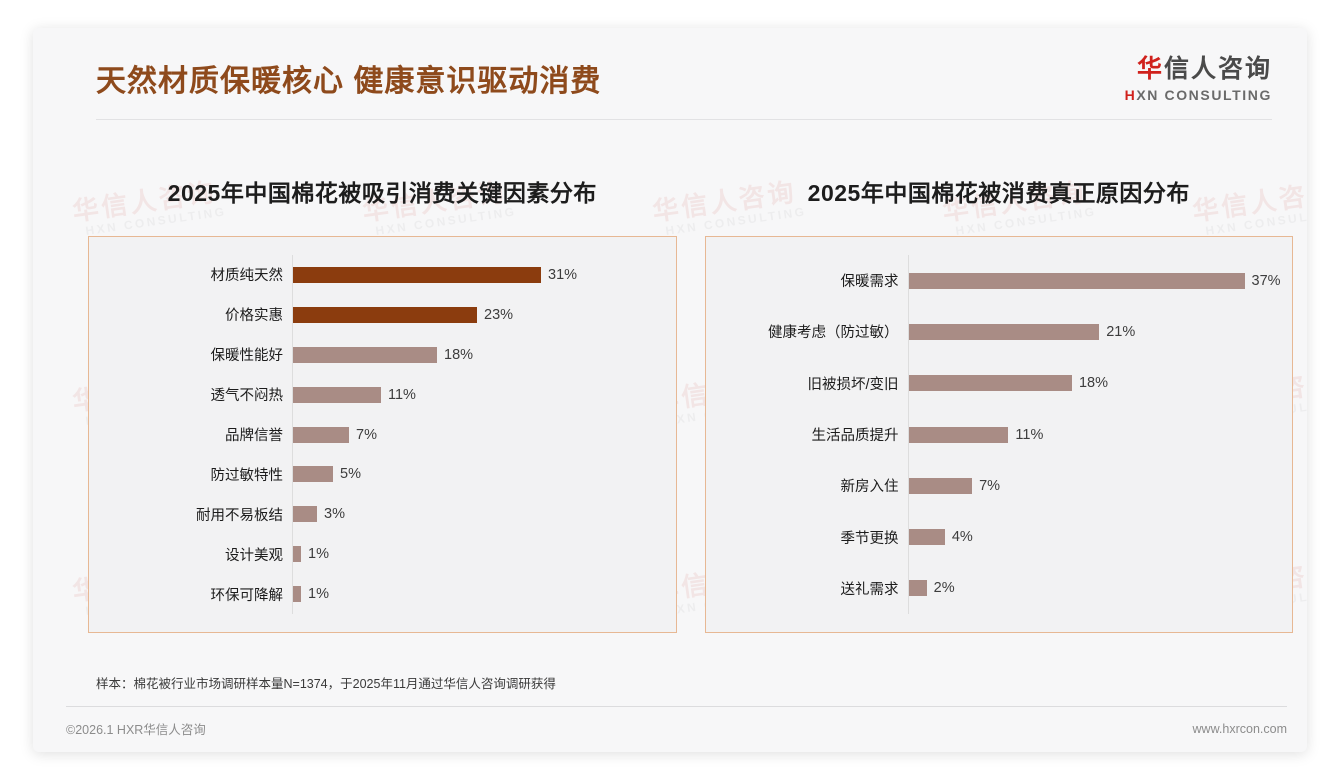  Describe the element at coordinates (998, 193) in the screenshot. I see `chart-title-right: 2025年中国棉花被消费真正原因分布` at that location.